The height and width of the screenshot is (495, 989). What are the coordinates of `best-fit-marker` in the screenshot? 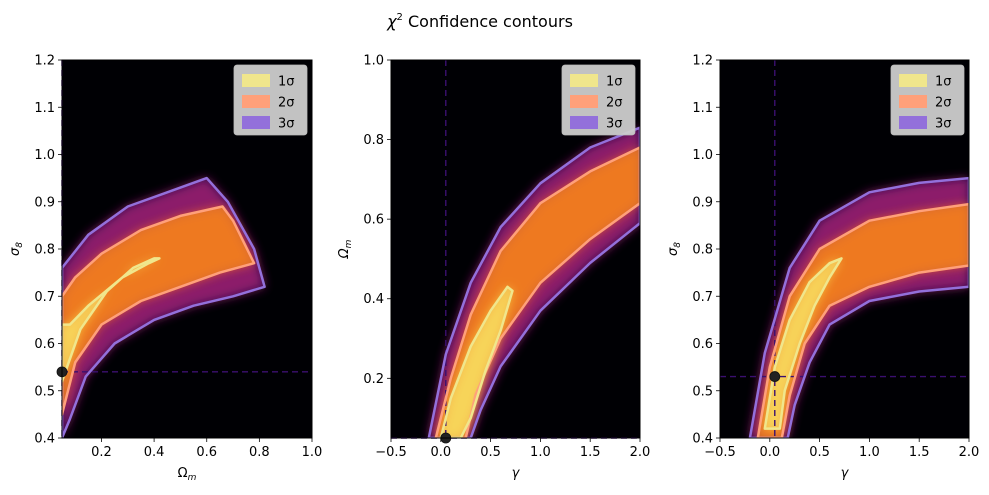 It's located at (775, 376).